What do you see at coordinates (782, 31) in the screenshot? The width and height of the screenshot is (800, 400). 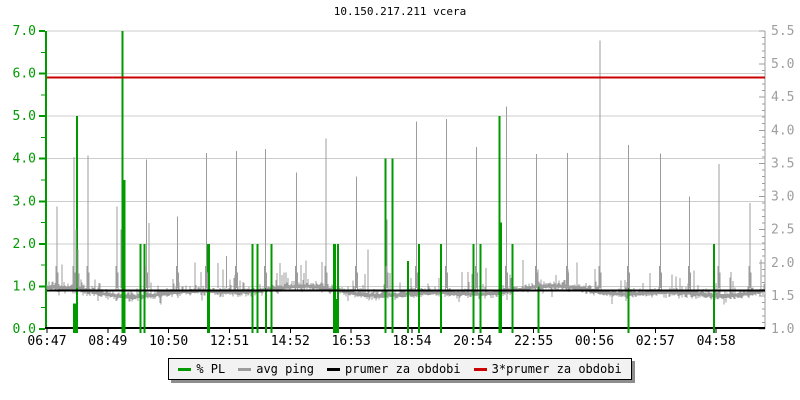 I see `y-right-tick-label: 5.5` at bounding box center [782, 31].